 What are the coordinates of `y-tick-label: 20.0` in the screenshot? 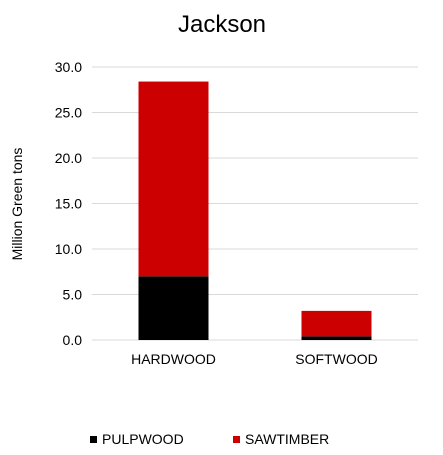 It's located at (68, 158).